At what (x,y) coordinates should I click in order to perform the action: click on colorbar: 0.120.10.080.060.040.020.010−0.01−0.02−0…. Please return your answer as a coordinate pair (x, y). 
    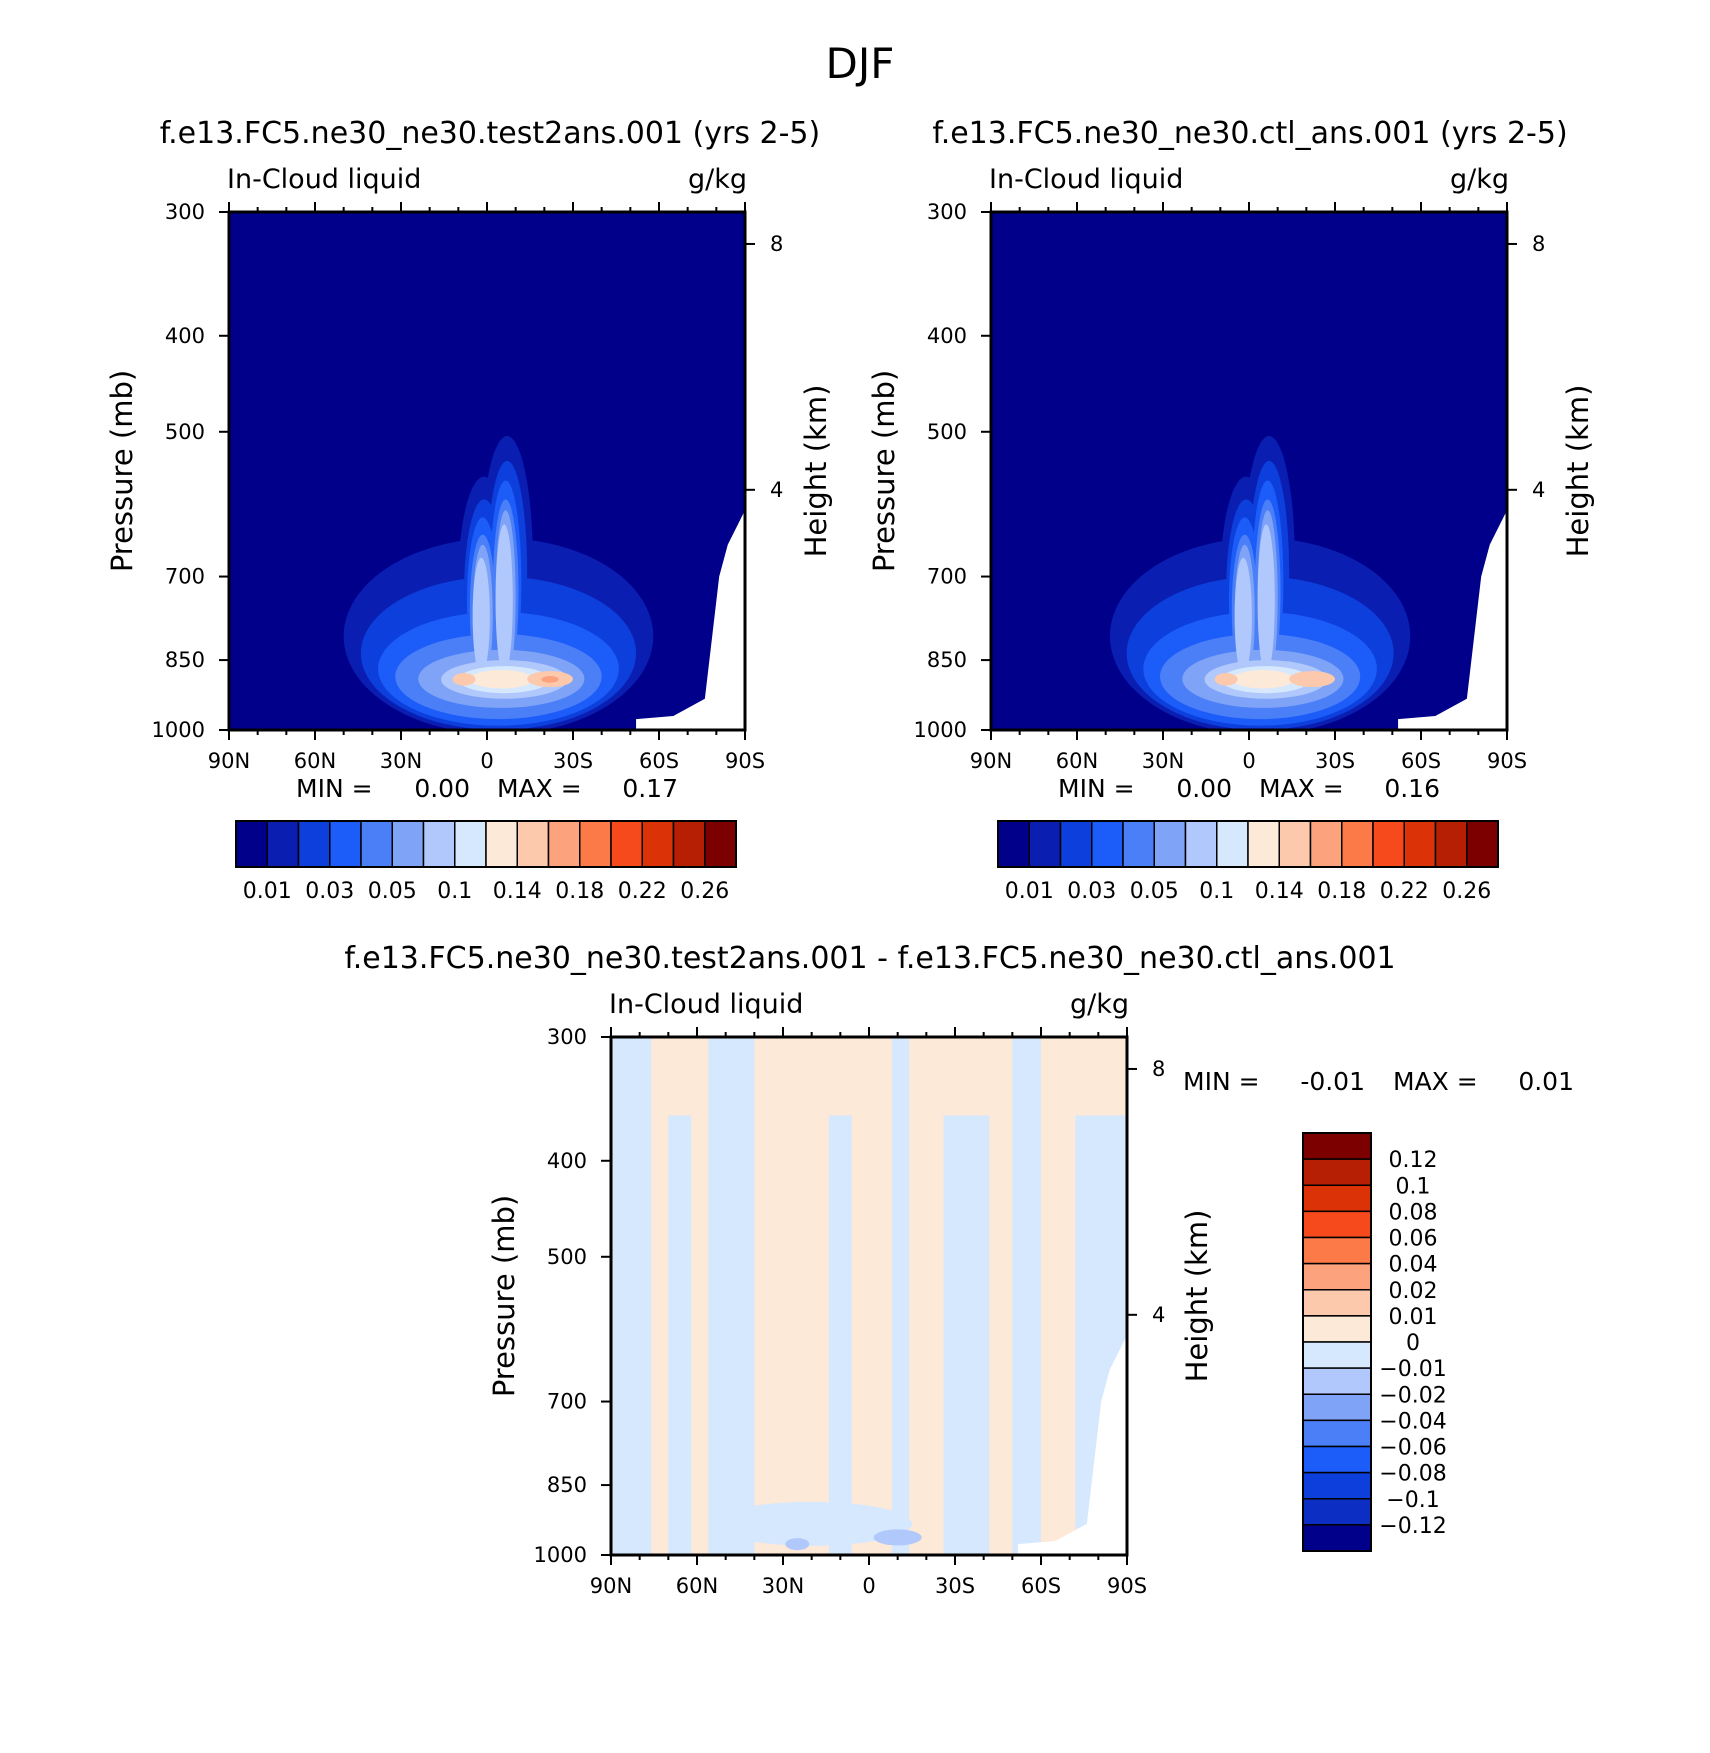
    Looking at the image, I should click on (1374, 1342).